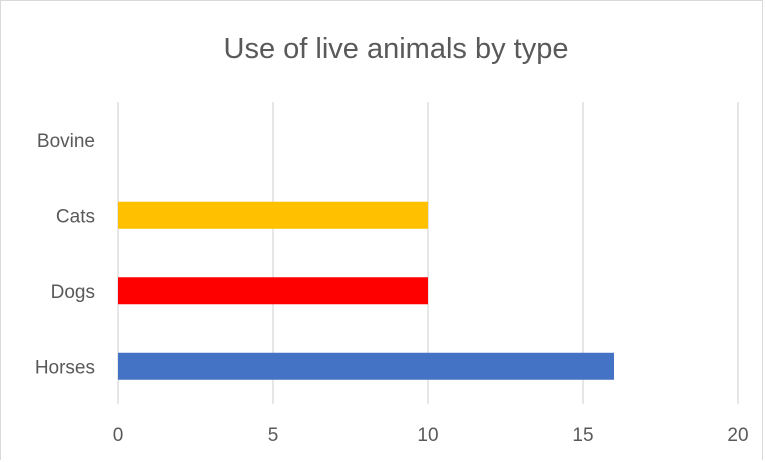 This screenshot has width=765, height=462. What do you see at coordinates (396, 49) in the screenshot?
I see `chart-title: Use of live animals by type` at bounding box center [396, 49].